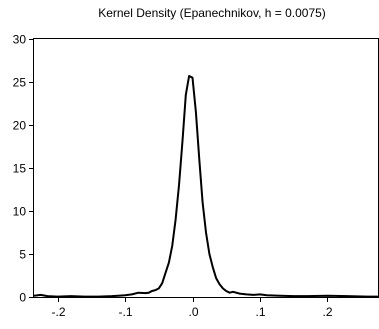  Describe the element at coordinates (20, 40) in the screenshot. I see `y-tick-label: 30` at that location.